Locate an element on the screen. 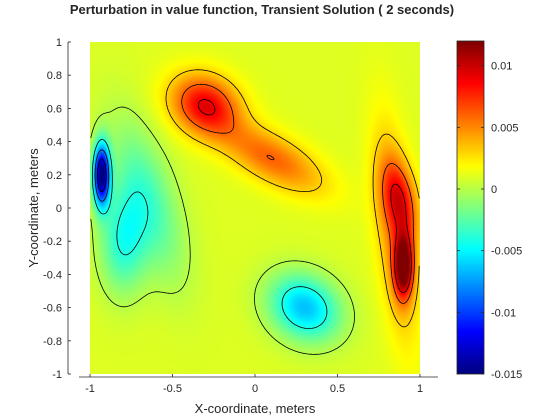 The width and height of the screenshot is (560, 420). colorbar: -0.015 -0.01 -0.005 0 0.005 0.01 is located at coordinates (489, 210).